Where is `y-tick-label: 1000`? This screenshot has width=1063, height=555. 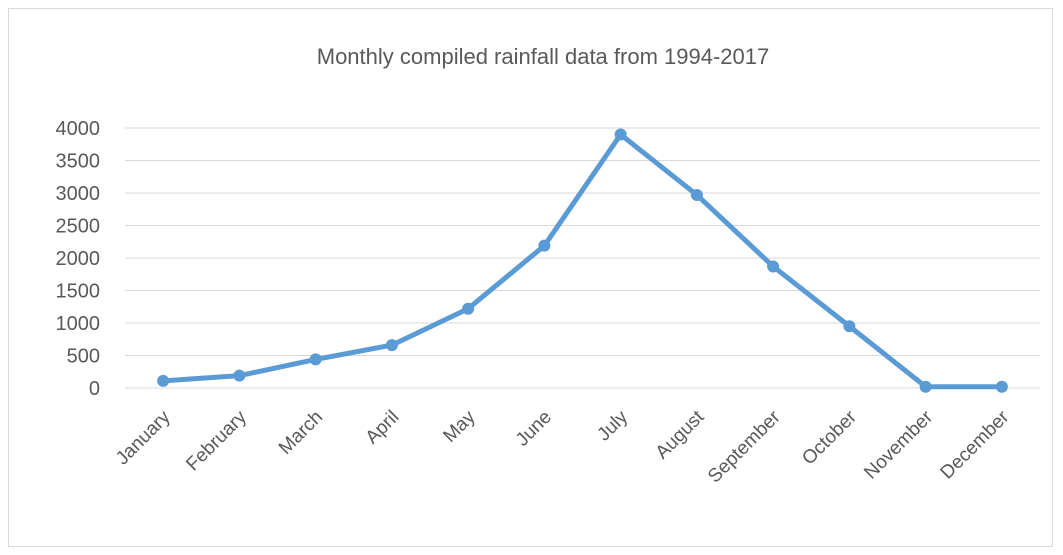 y-tick-label: 1000 is located at coordinates (78, 324).